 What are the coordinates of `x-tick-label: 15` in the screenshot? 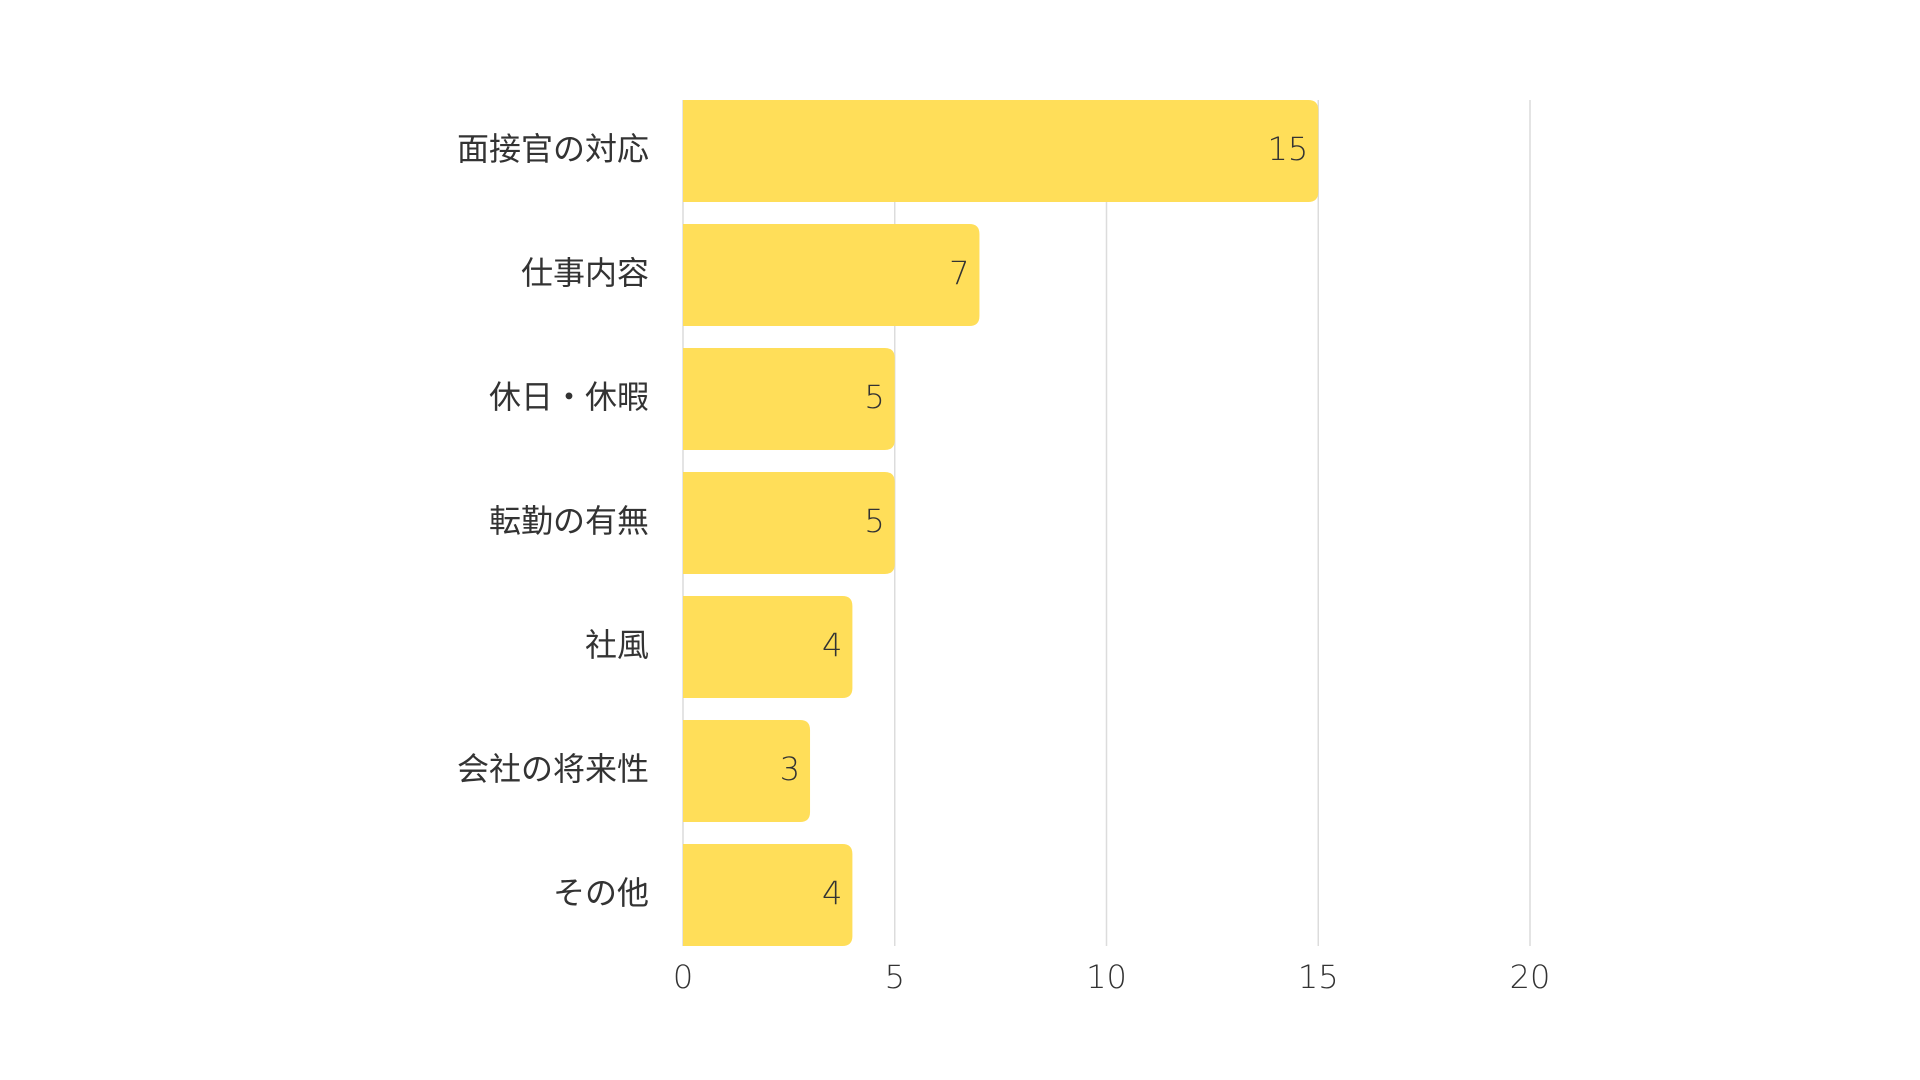 It's located at (1318, 977).